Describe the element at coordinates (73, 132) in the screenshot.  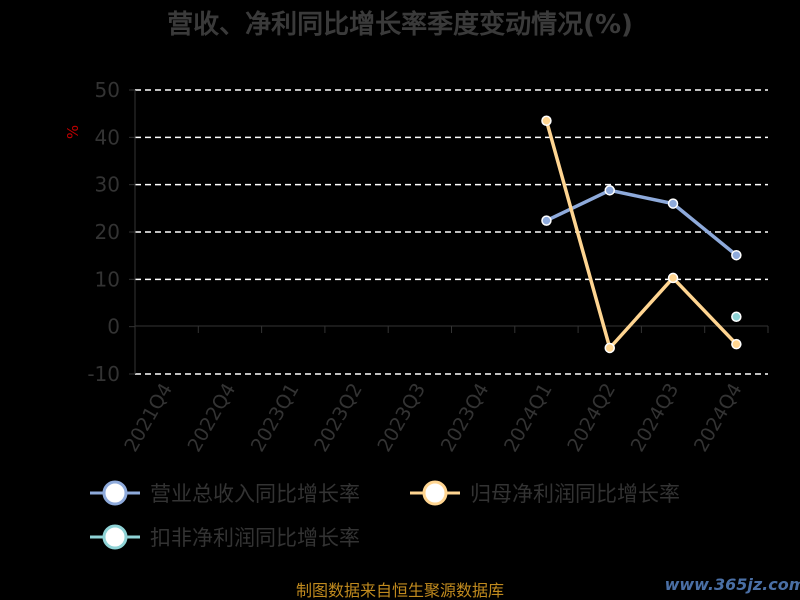
I see `y-axis-label: %` at that location.